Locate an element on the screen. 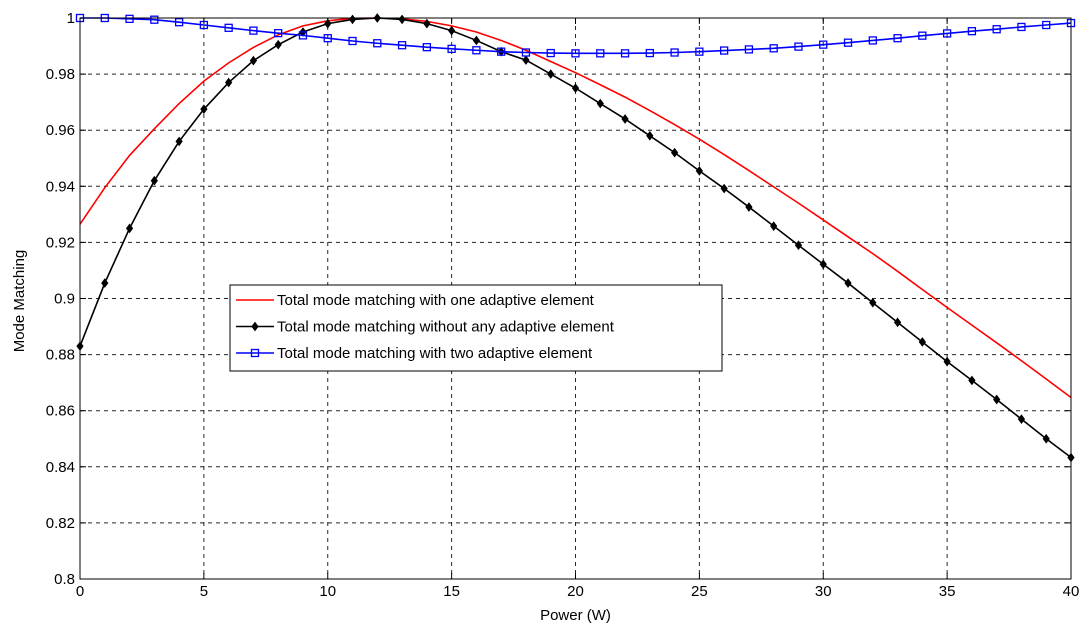  x-tick-label: 0 is located at coordinates (80, 591).